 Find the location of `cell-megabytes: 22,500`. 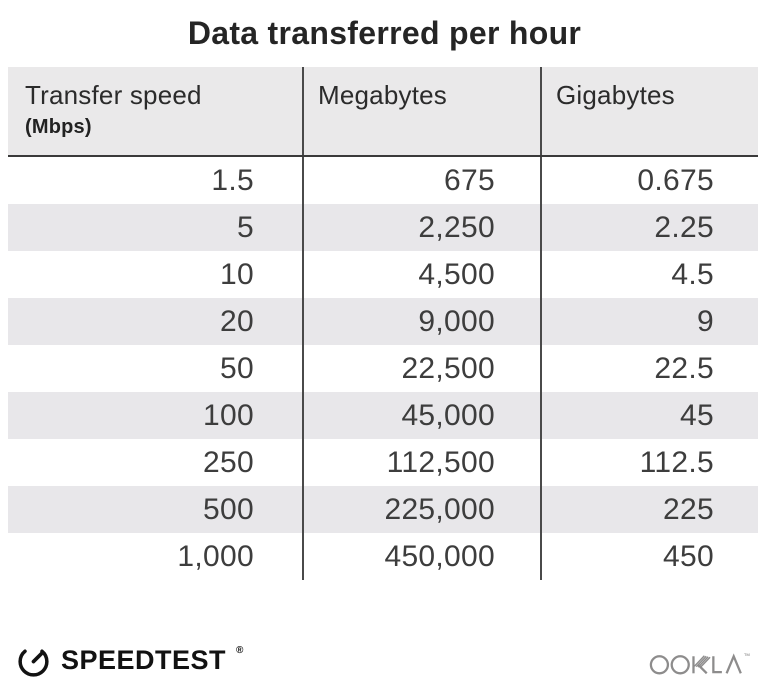

cell-megabytes: 22,500 is located at coordinates (421, 368).